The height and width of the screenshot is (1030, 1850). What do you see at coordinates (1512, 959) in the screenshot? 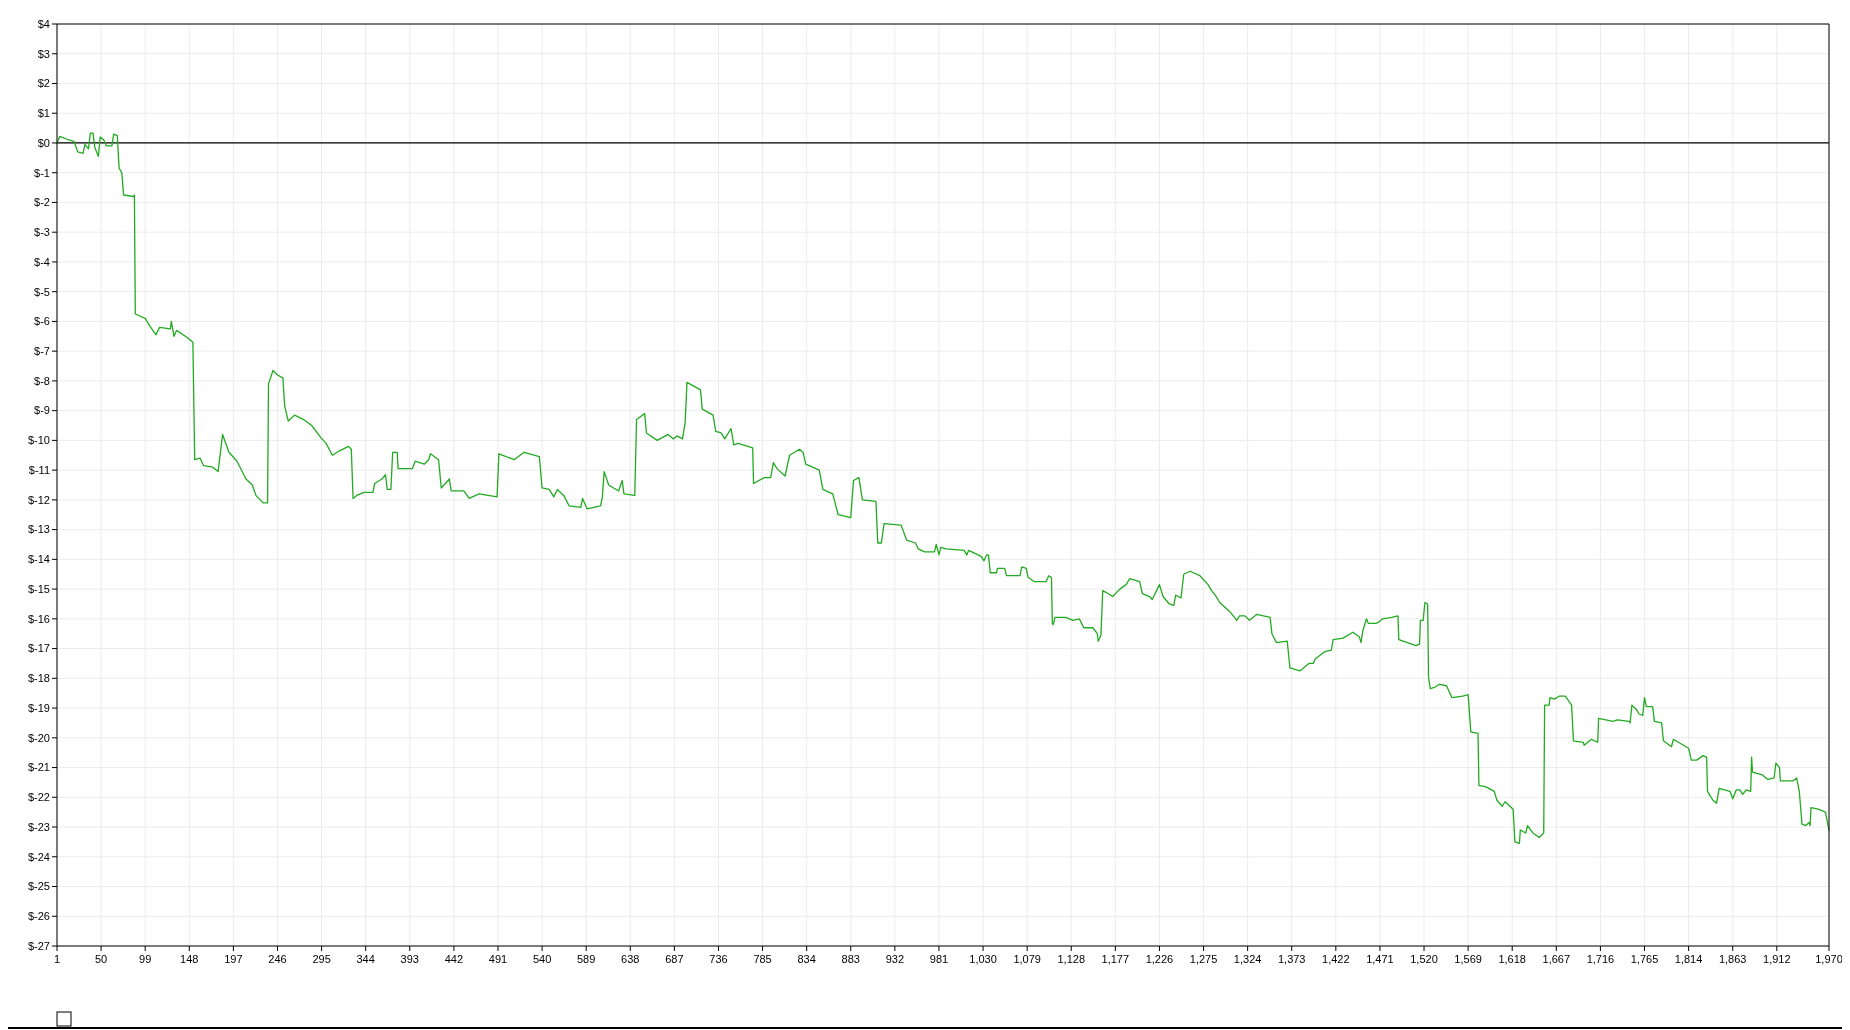
I see `x-tick-label: 1,618` at bounding box center [1512, 959].